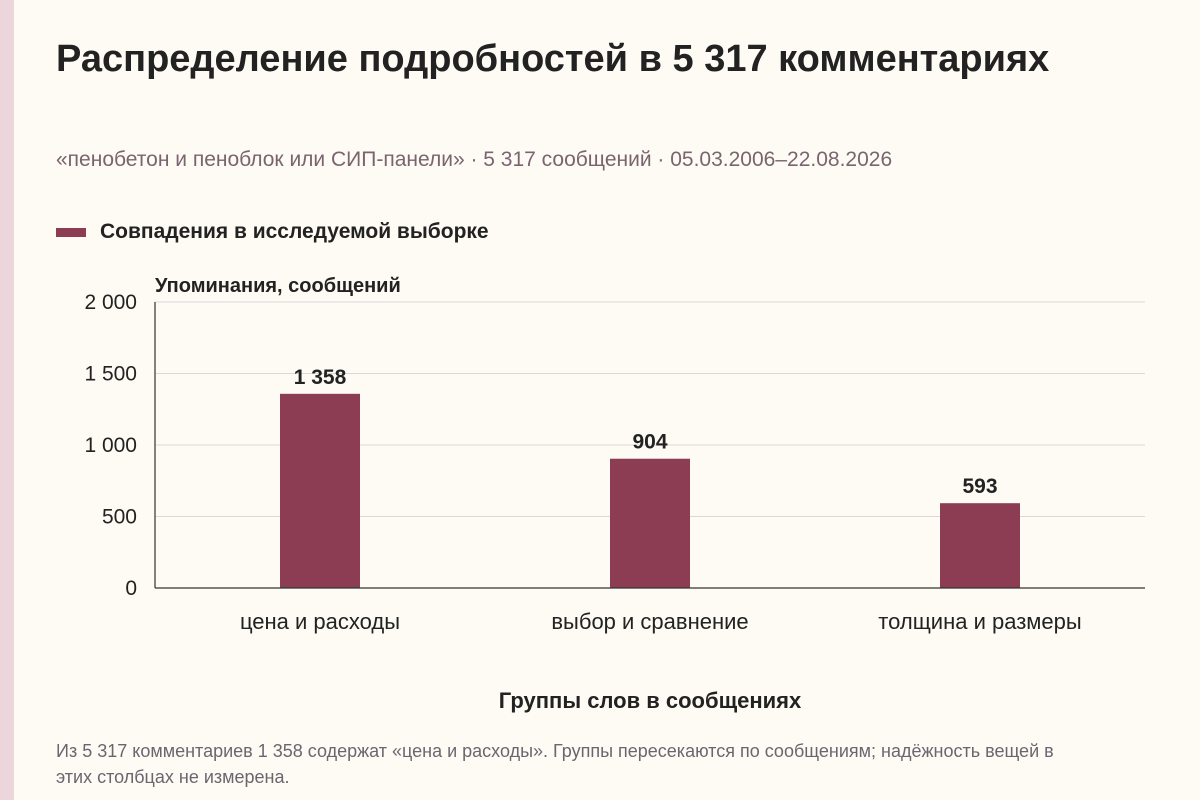 This screenshot has height=800, width=1200. I want to click on y-tick-label: 2 000, so click(110, 302).